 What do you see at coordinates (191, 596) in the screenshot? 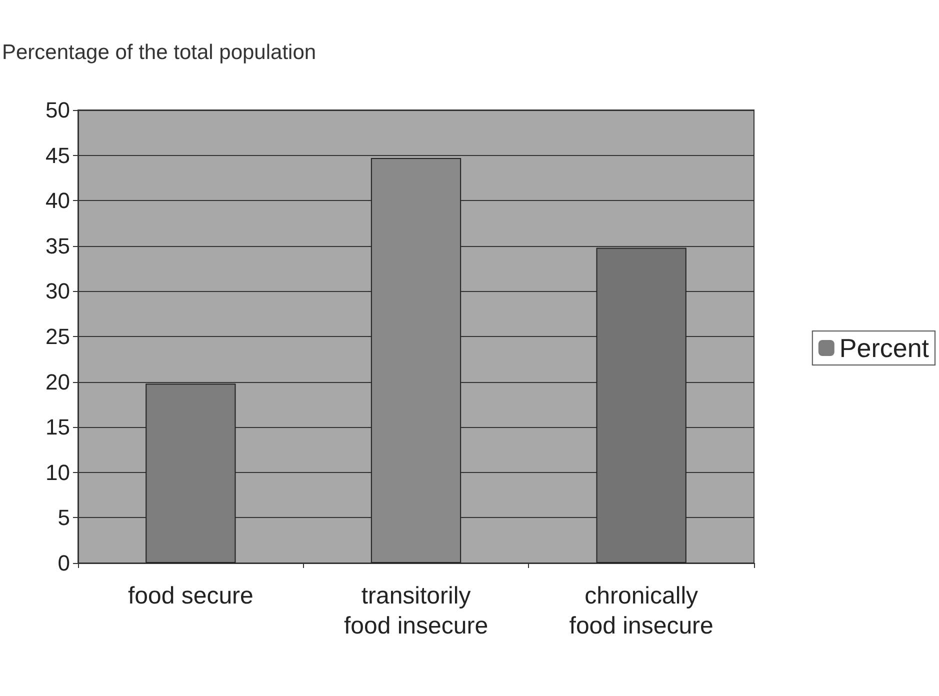
I see `x-tick-label: food secure` at bounding box center [191, 596].